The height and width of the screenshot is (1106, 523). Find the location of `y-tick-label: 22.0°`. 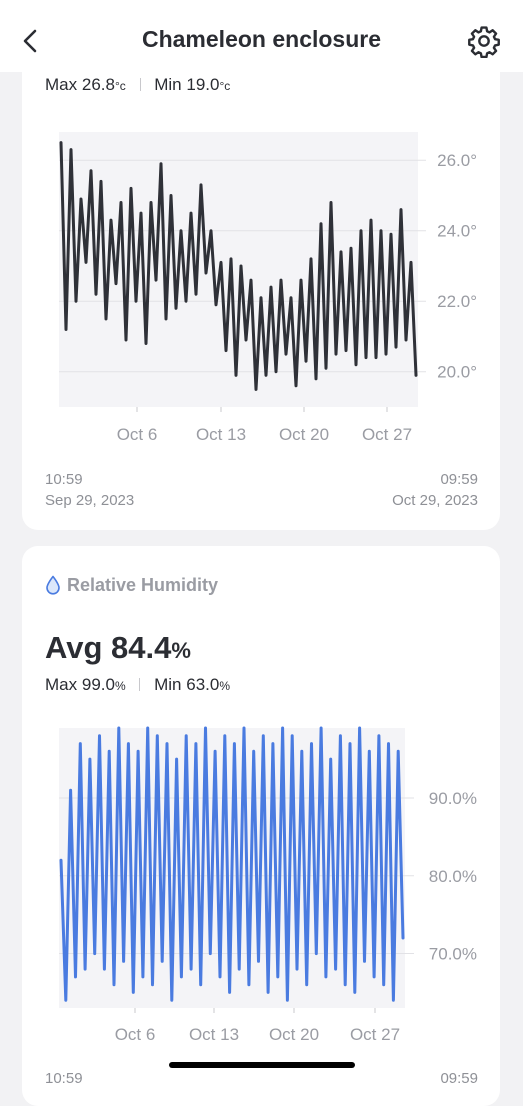

y-tick-label: 22.0° is located at coordinates (457, 301).